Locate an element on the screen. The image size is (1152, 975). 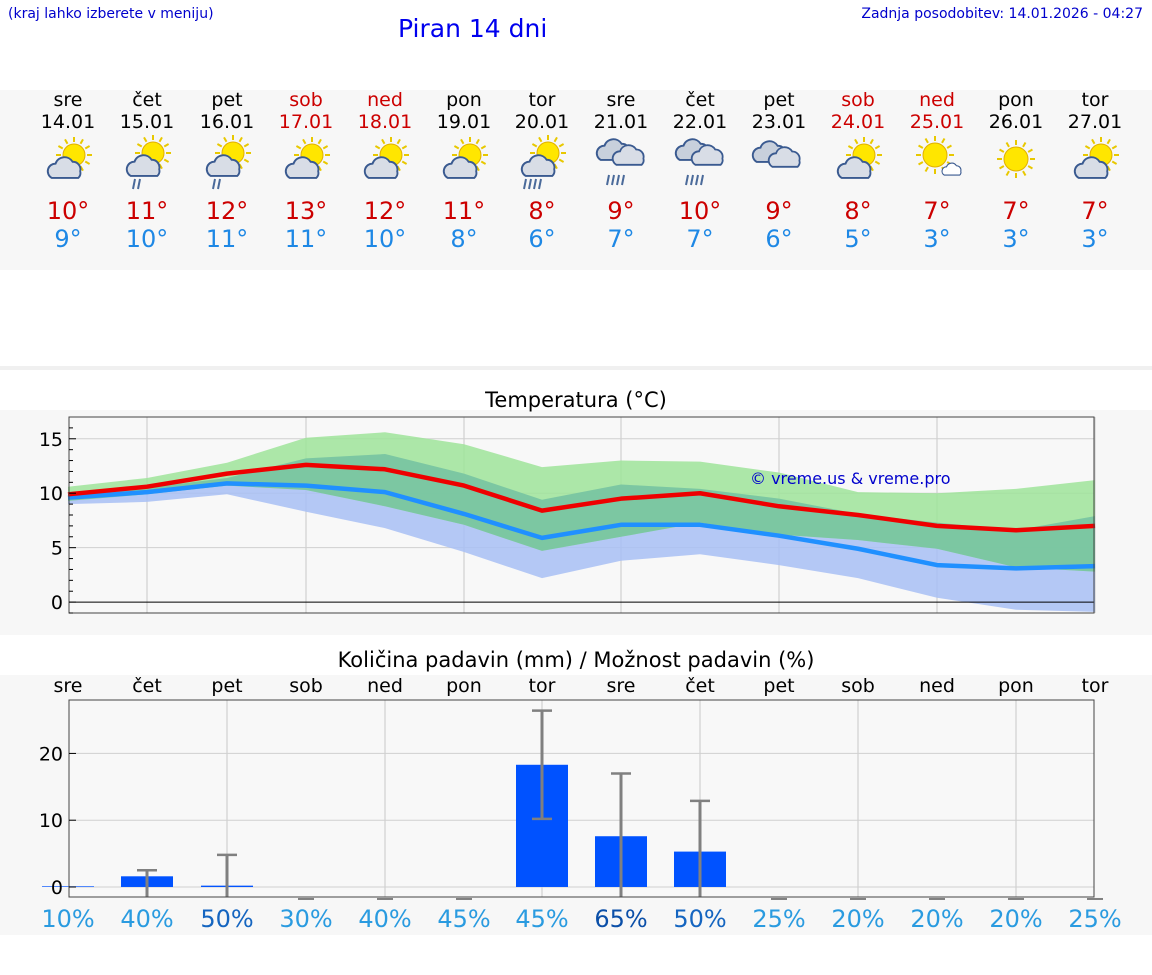
day-column: pon 19.01 11° 8° is located at coordinates (464, 171).